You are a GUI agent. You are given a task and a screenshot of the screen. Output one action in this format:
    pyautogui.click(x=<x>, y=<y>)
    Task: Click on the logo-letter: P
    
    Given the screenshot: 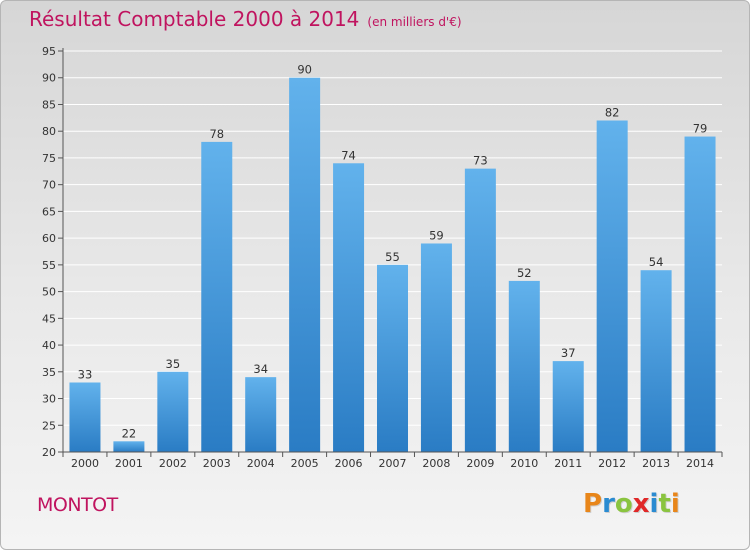 What is the action you would take?
    pyautogui.click(x=593, y=504)
    